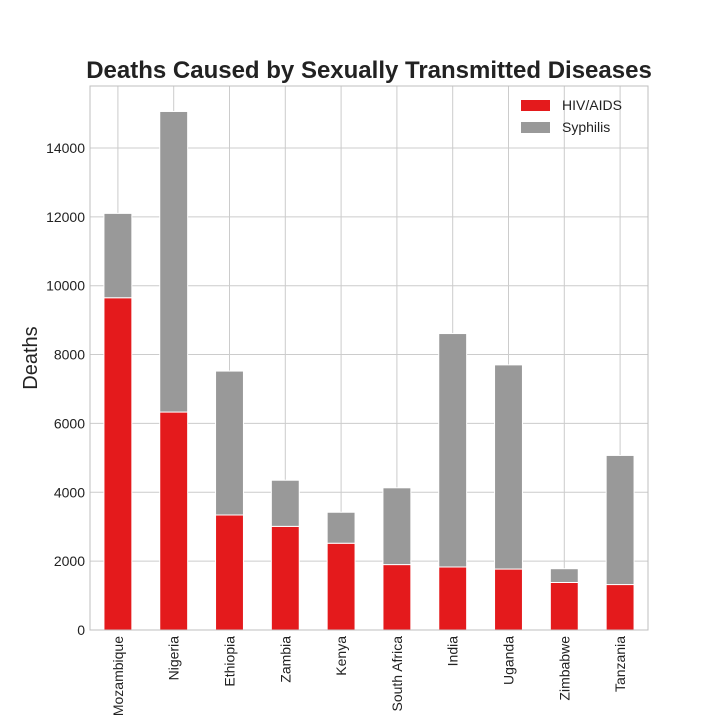 The image size is (720, 720). Describe the element at coordinates (397, 674) in the screenshot. I see `x-tick-label: South Africa` at that location.